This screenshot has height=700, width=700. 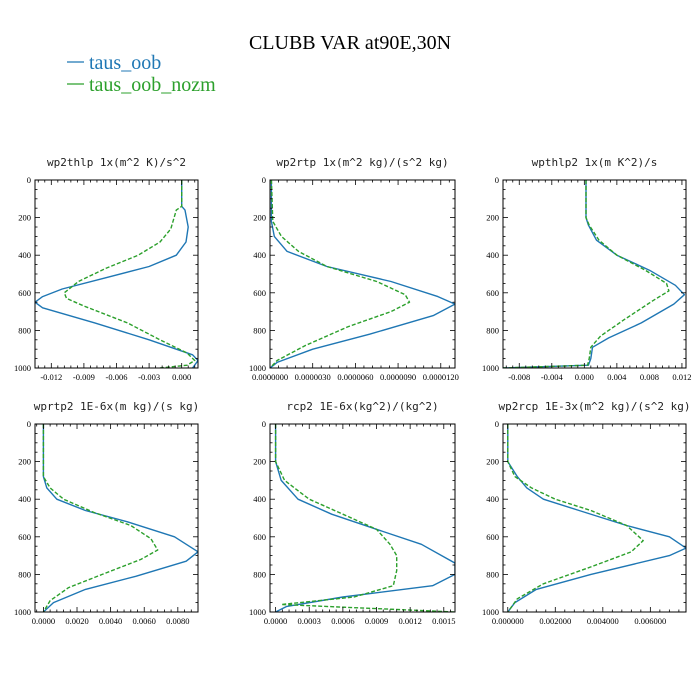 What do you see at coordinates (152, 85) in the screenshot?
I see `legend-label-taus-oob-nozm: taus_oob_nozm` at bounding box center [152, 85].